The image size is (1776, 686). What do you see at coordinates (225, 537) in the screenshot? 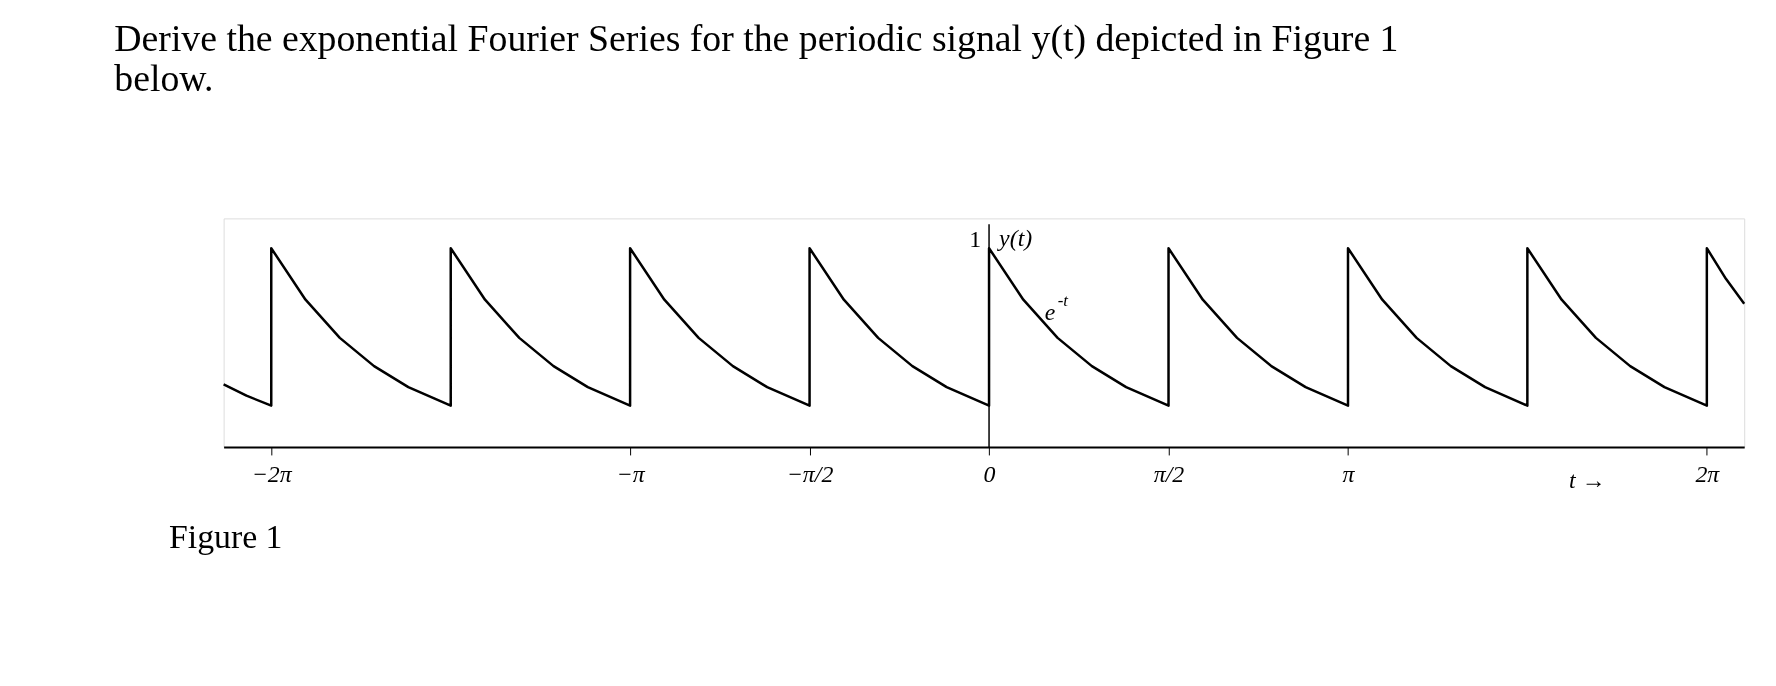
I see `caption: Figure 1` at bounding box center [225, 537].